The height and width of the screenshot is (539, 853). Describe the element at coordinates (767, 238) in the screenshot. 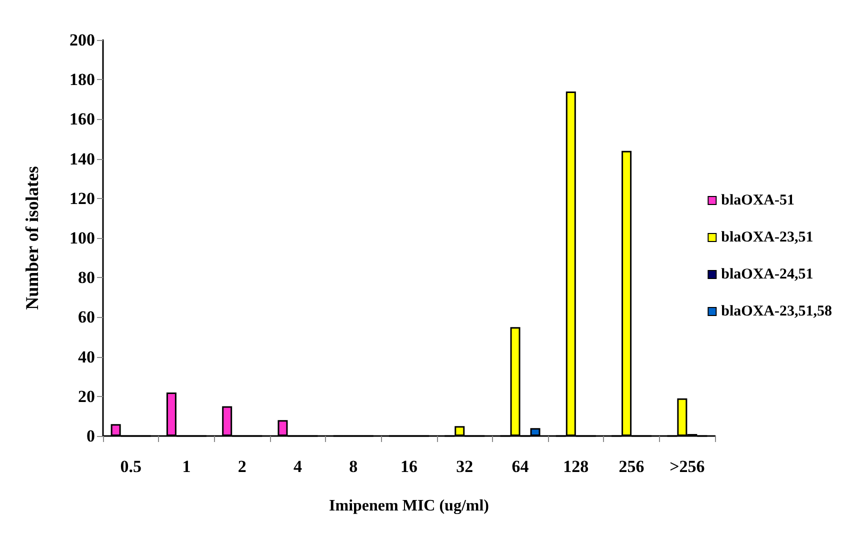

I see `legend-label: blaOXA-23,51` at that location.